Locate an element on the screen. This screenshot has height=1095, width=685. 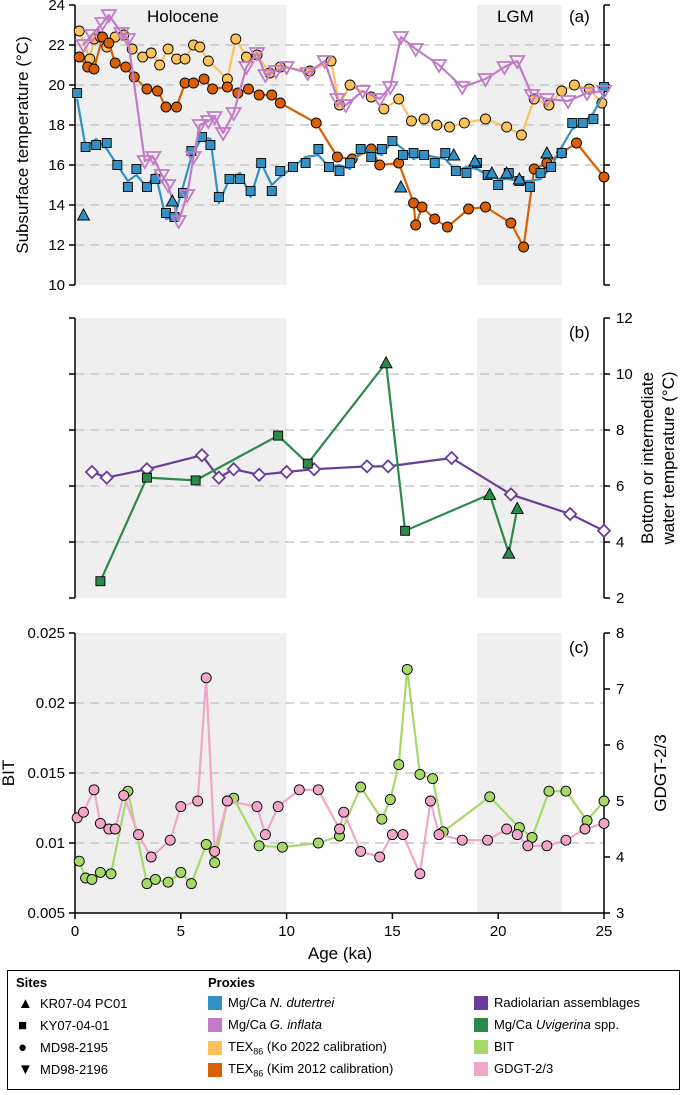
legend-proxy-item: GDGT-2/3 is located at coordinates (513, 1068).